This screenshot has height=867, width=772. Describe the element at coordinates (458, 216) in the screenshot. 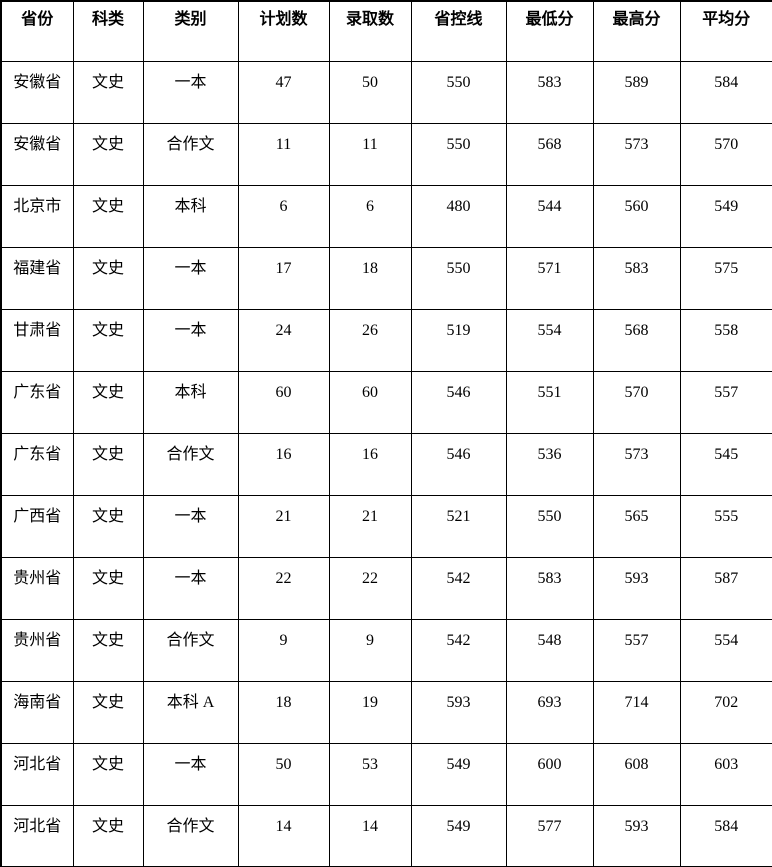

I see `cell-control-line: 480` at that location.